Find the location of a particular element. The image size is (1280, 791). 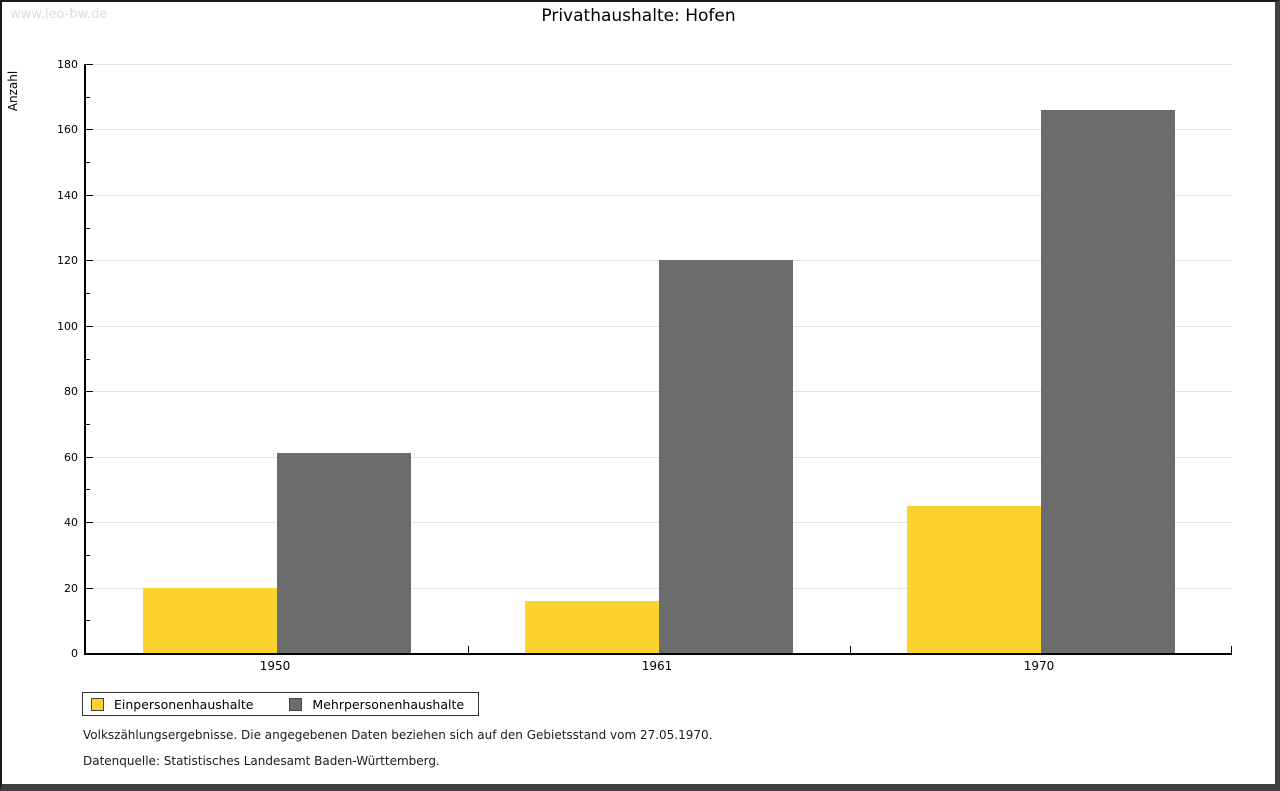

y-tick-label-80: 80 is located at coordinates (71, 392).